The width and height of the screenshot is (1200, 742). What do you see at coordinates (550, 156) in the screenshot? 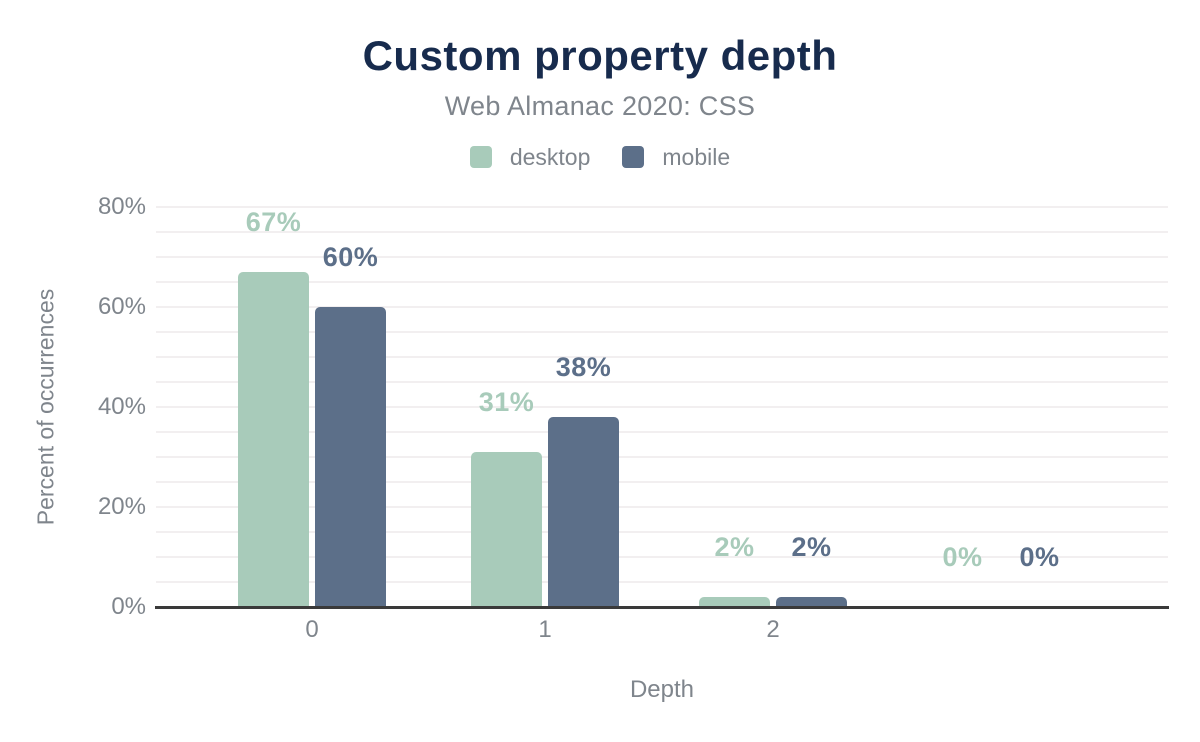
I see `legend-label-desktop: desktop` at bounding box center [550, 156].